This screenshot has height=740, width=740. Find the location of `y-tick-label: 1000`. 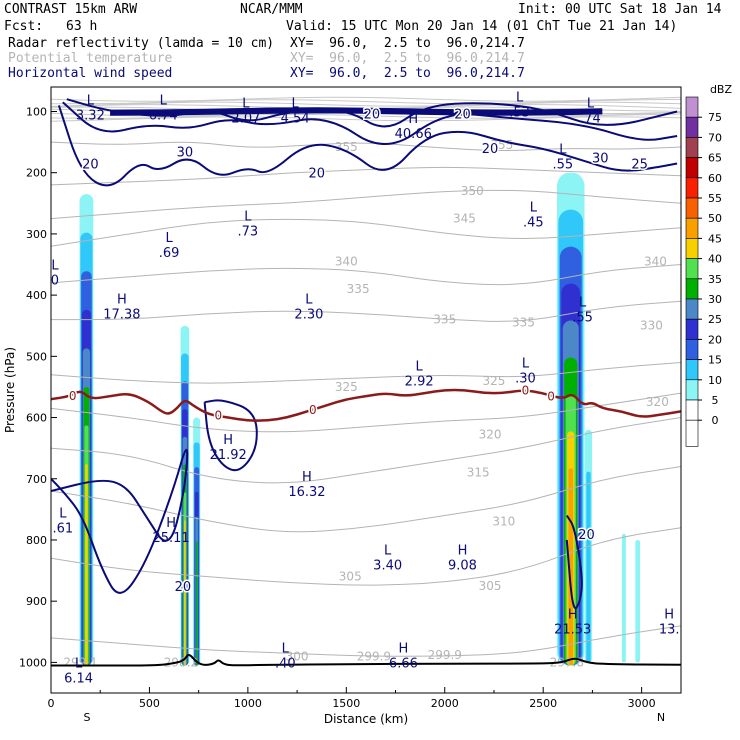

y-tick-label: 1000 is located at coordinates (33, 662).